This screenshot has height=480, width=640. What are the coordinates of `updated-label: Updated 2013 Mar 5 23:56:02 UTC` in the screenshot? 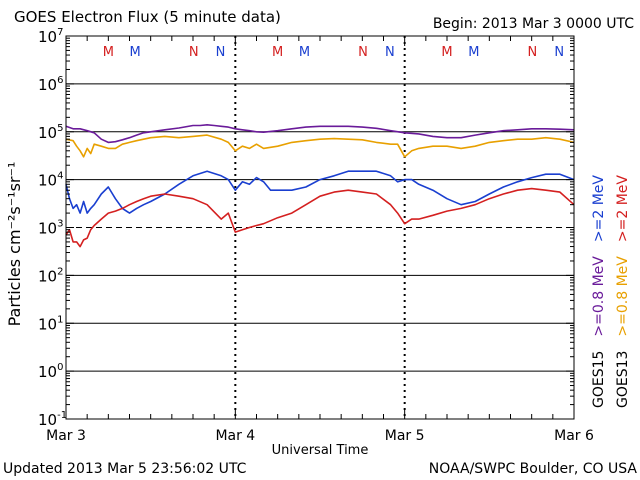 It's located at (125, 469).